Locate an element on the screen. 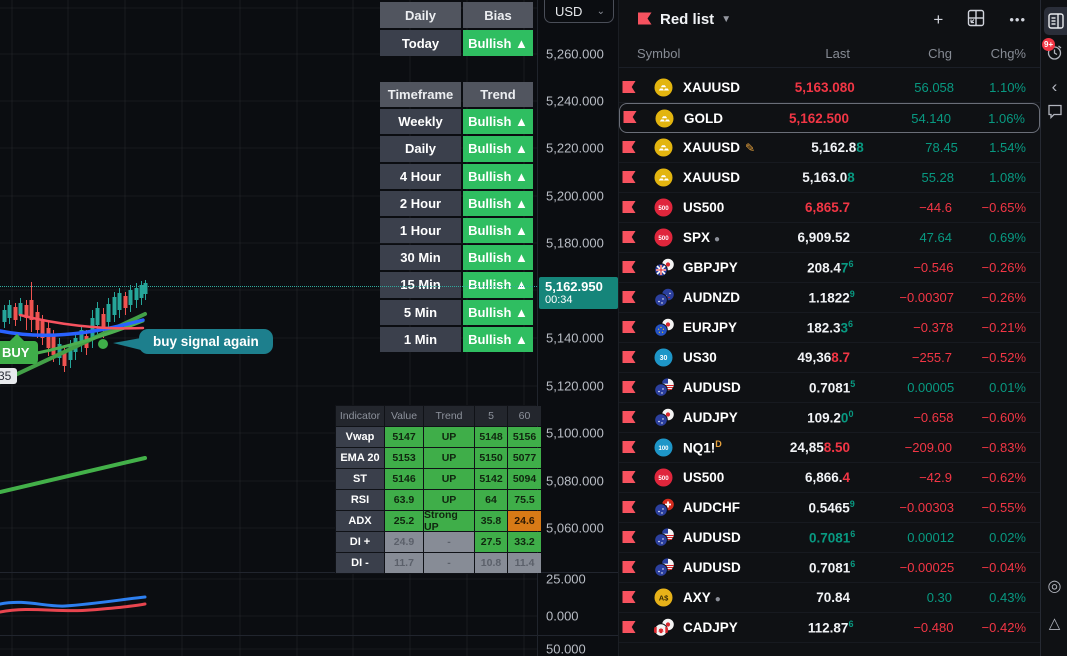 This screenshot has width=1067, height=656. watchlist-row-gbpjpy: GBPJPY 208.476 −0.546 −0.26% is located at coordinates (829, 268).